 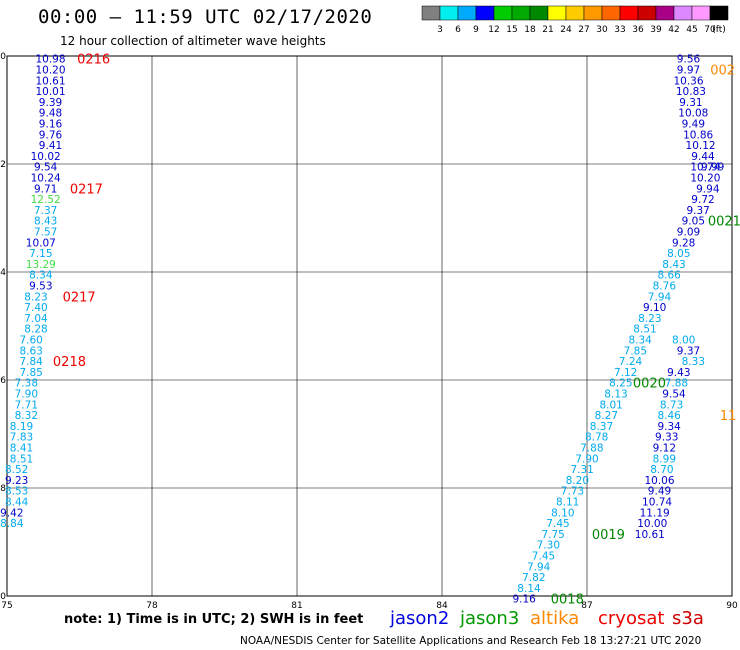 What do you see at coordinates (602, 30) in the screenshot?
I see `colorbar-label: 30` at bounding box center [602, 30].